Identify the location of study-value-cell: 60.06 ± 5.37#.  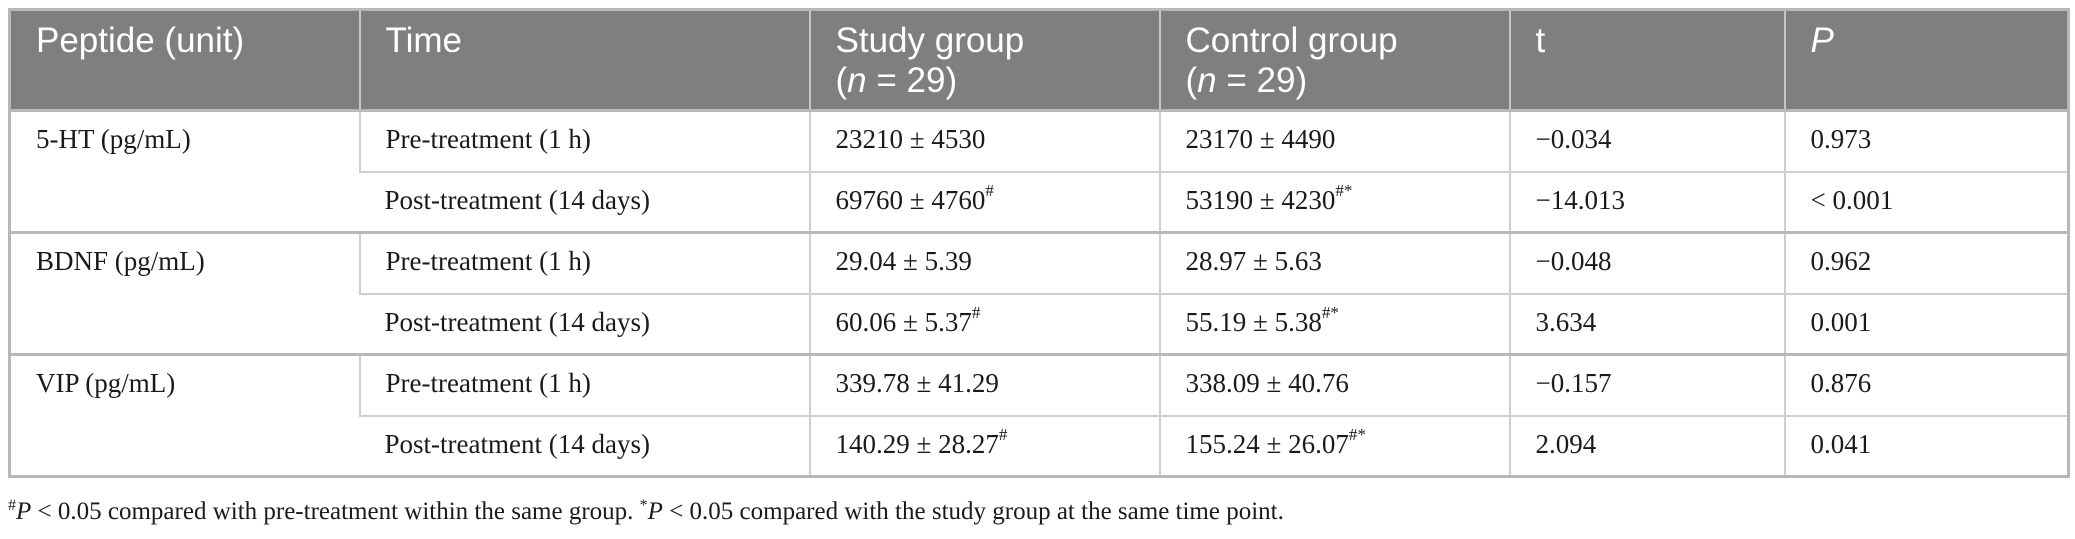
(984, 323).